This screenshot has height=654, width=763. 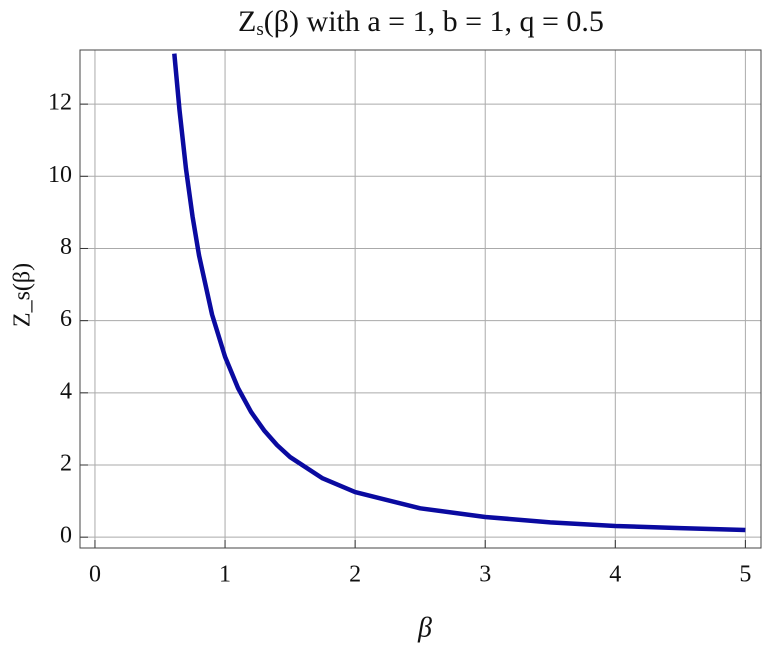 I want to click on title-rest: (β) with a = 1, b = 1, q = 0.5, so click(x=434, y=21).